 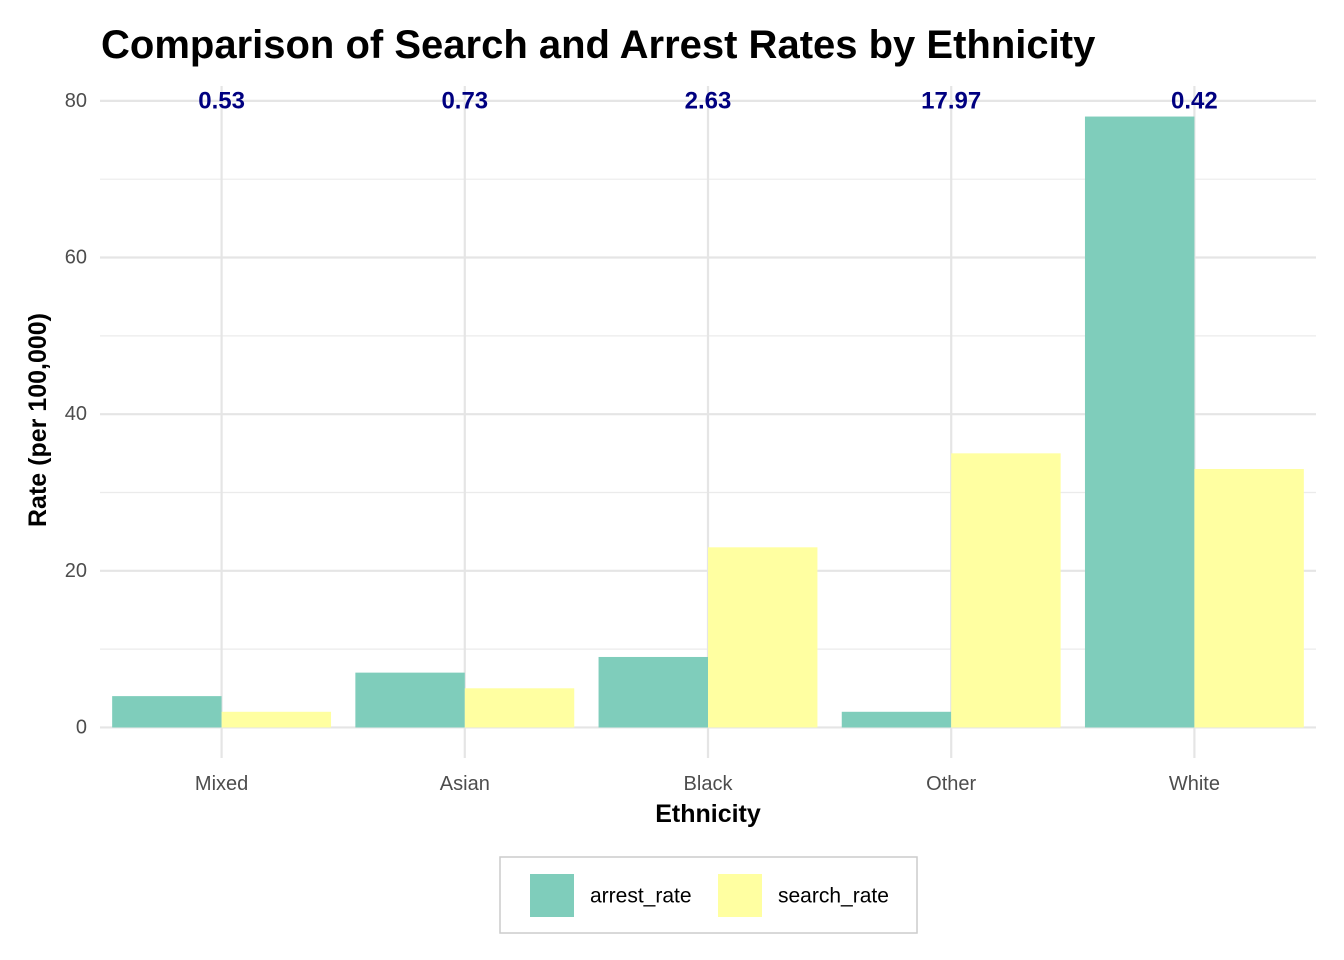 What do you see at coordinates (464, 100) in the screenshot?
I see `ratio-label-asian: 0.73` at bounding box center [464, 100].